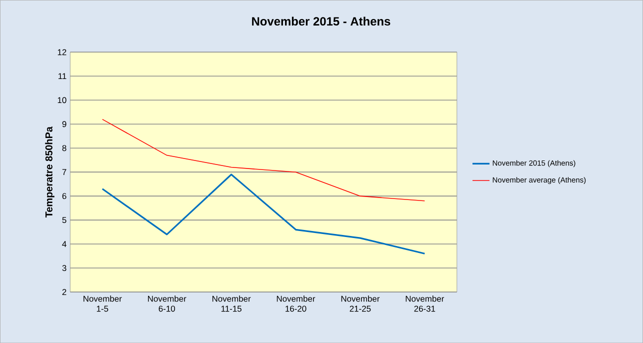 The height and width of the screenshot is (343, 643). I want to click on y-tick-label: 11, so click(62, 76).